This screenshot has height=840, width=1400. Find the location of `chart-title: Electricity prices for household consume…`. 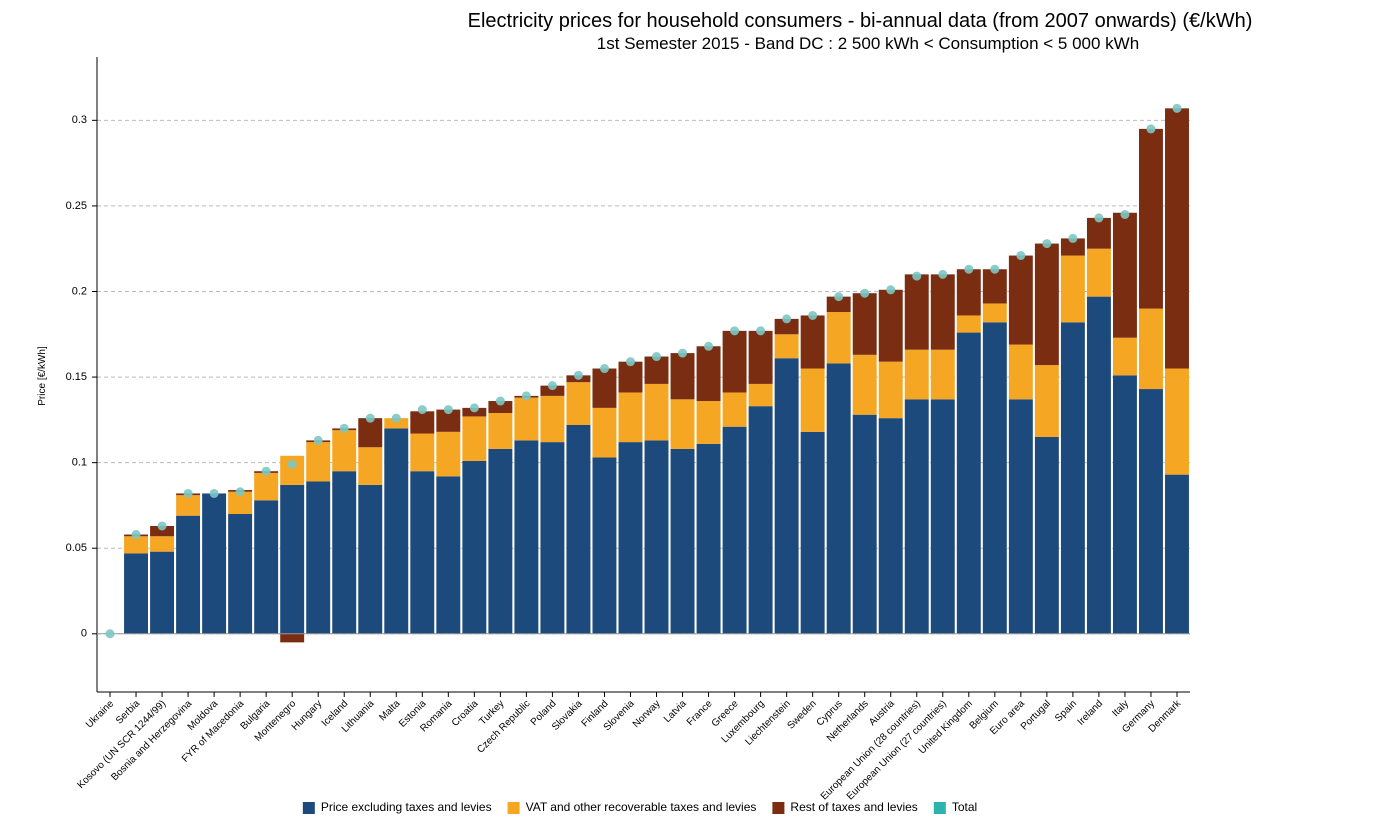

chart-title: Electricity prices for household consume… is located at coordinates (860, 21).